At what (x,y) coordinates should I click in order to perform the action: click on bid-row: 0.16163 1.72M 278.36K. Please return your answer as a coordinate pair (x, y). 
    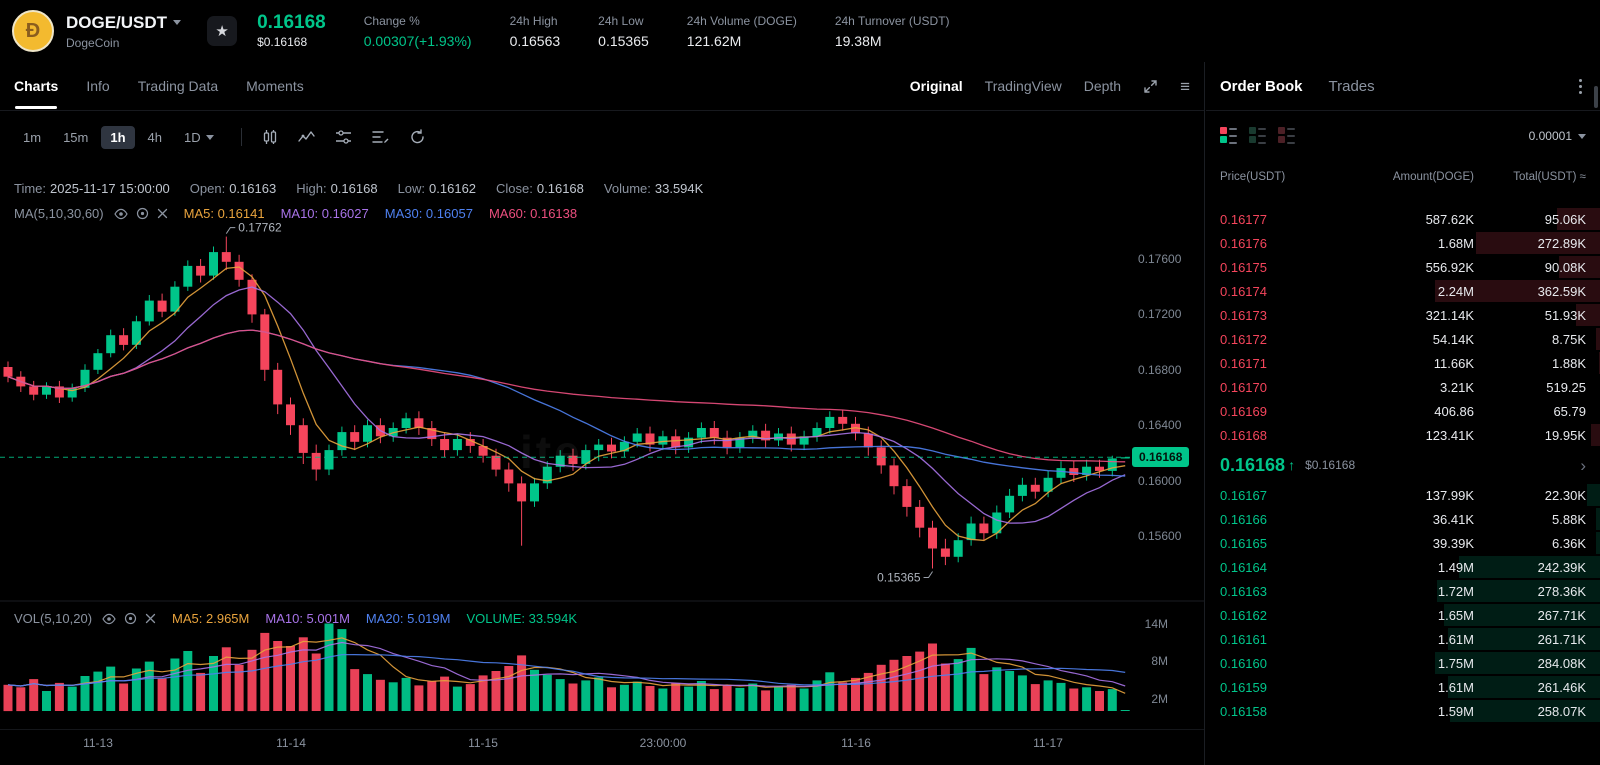
    Looking at the image, I should click on (1403, 591).